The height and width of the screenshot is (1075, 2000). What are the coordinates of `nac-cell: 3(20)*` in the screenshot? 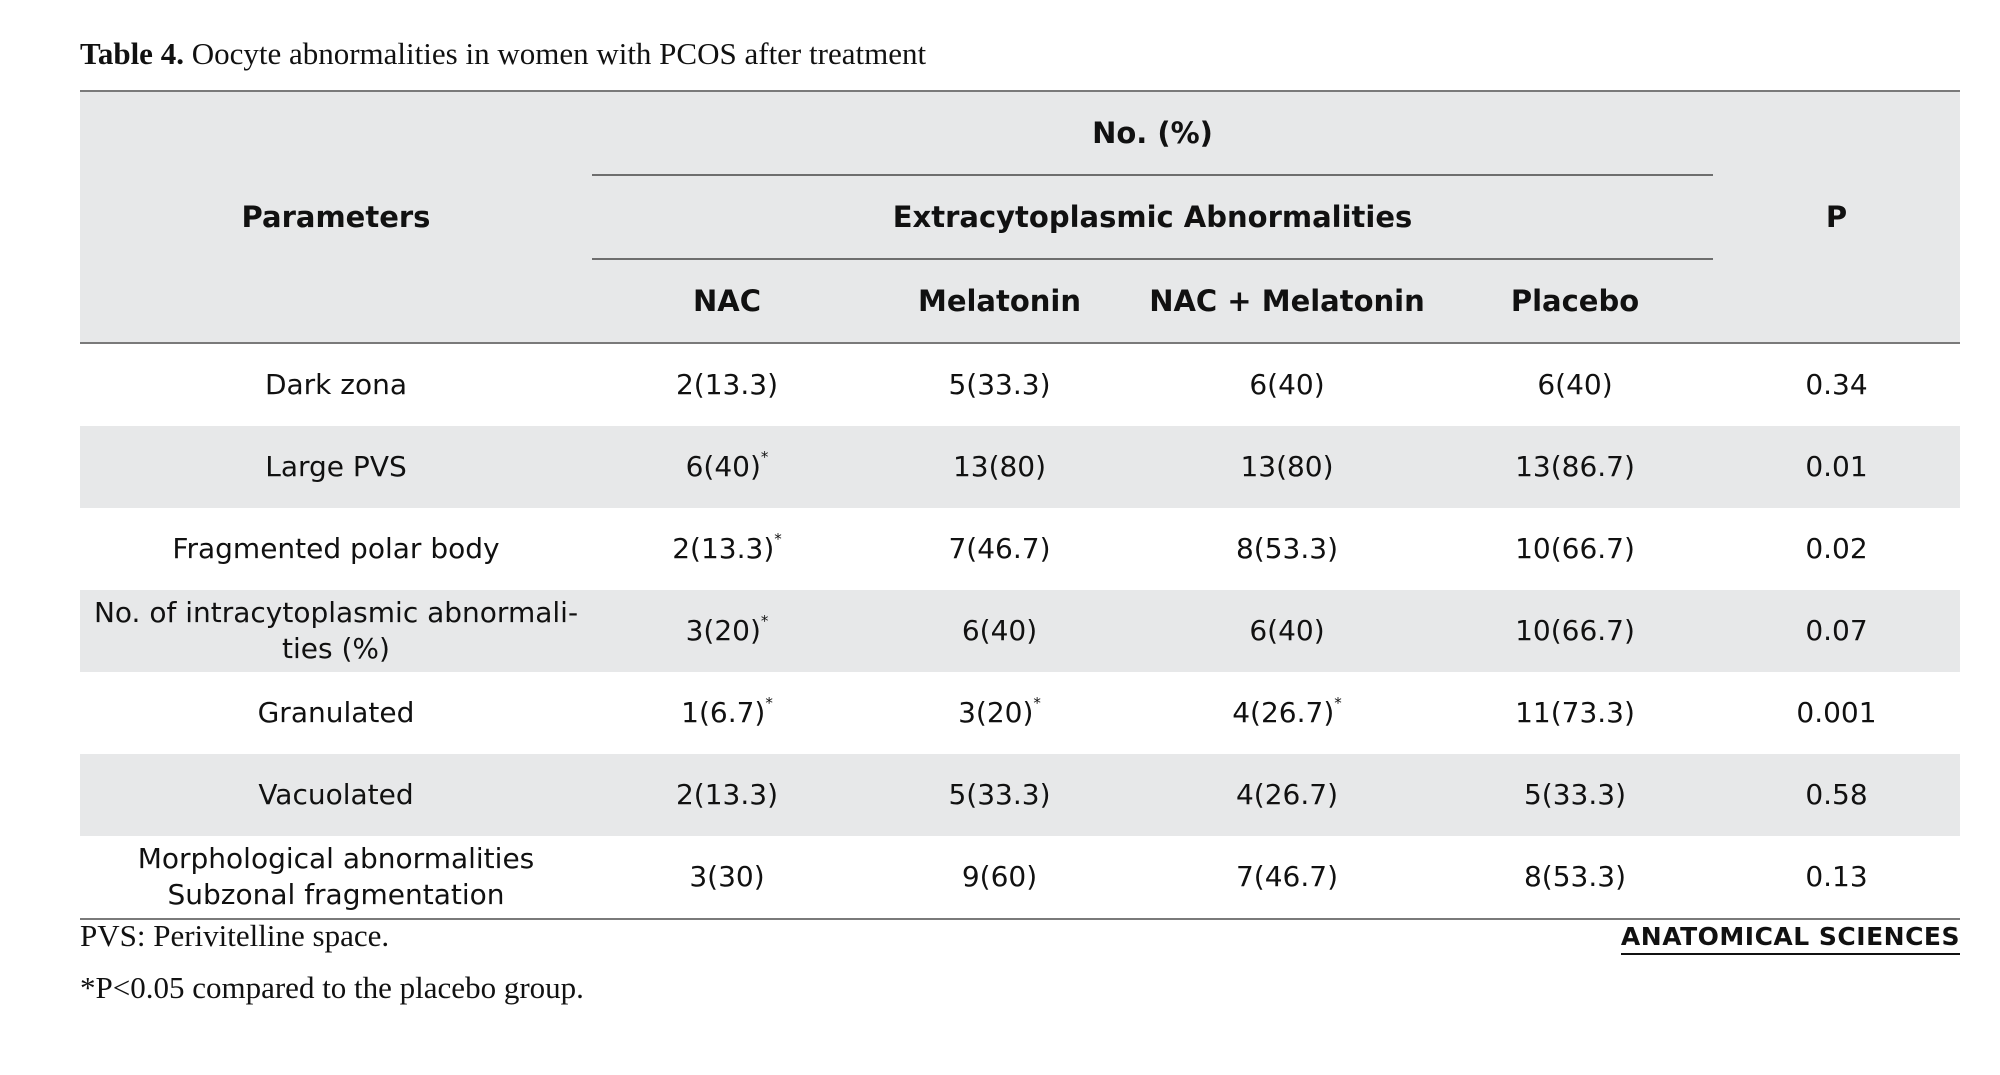 It's located at (727, 631).